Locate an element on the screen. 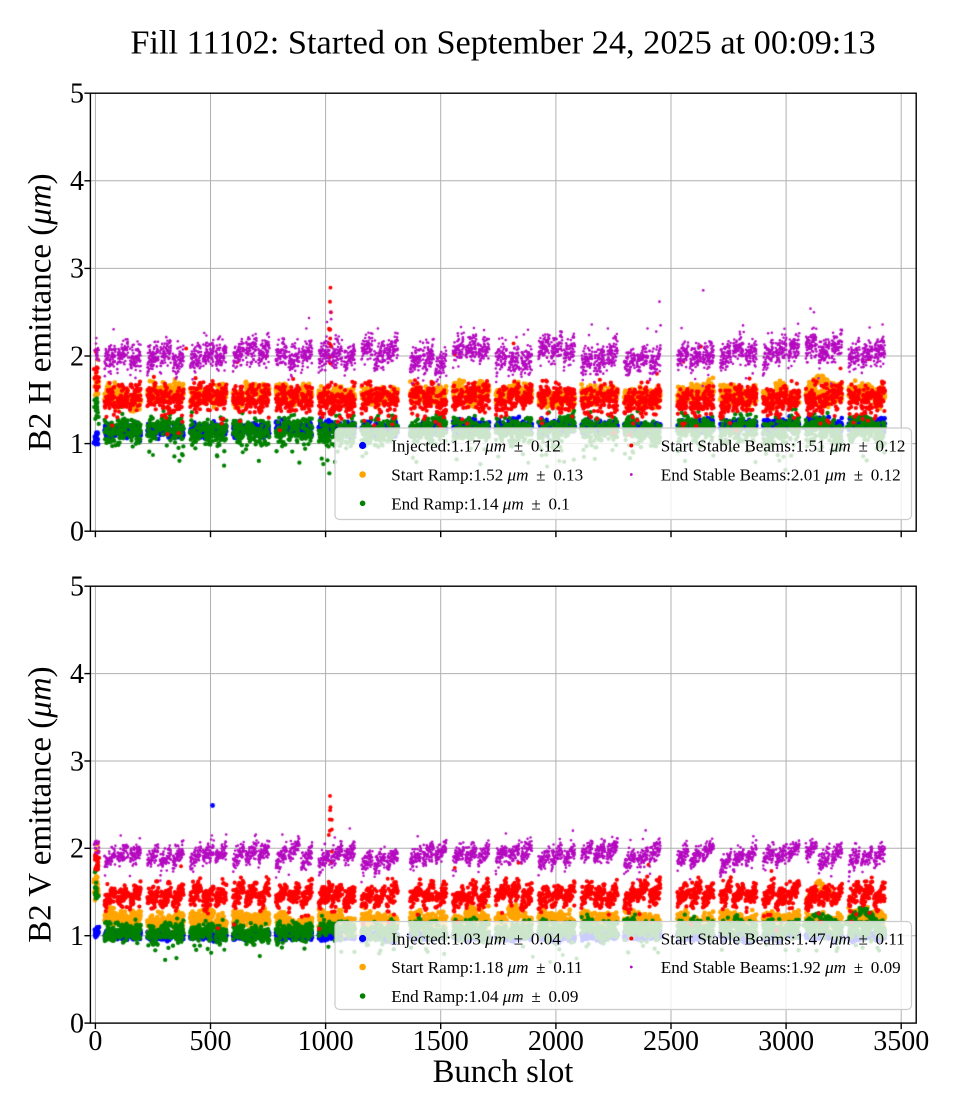 The width and height of the screenshot is (960, 1120). svg-text:Start Stable Beams:1.47 μm ±: Start Stable Beams:1.47 μm ± 0.11 is located at coordinates (783, 939).